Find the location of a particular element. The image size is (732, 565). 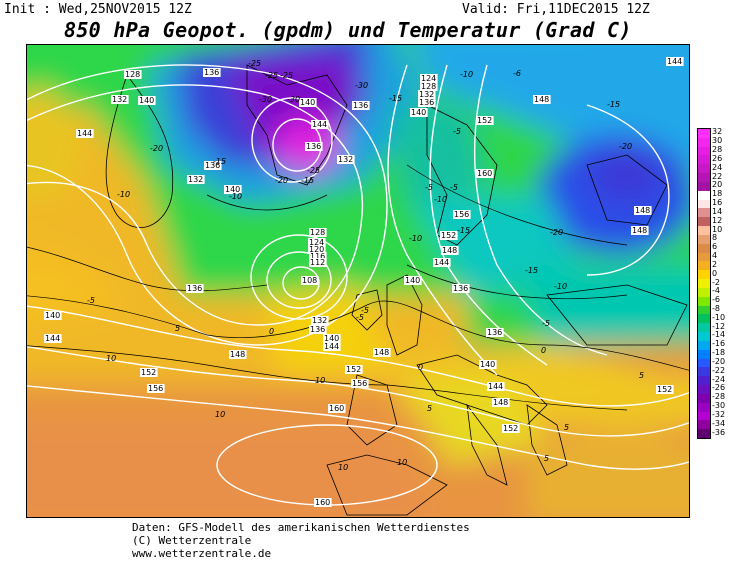

svg-text: 160 is located at coordinates (484, 173).